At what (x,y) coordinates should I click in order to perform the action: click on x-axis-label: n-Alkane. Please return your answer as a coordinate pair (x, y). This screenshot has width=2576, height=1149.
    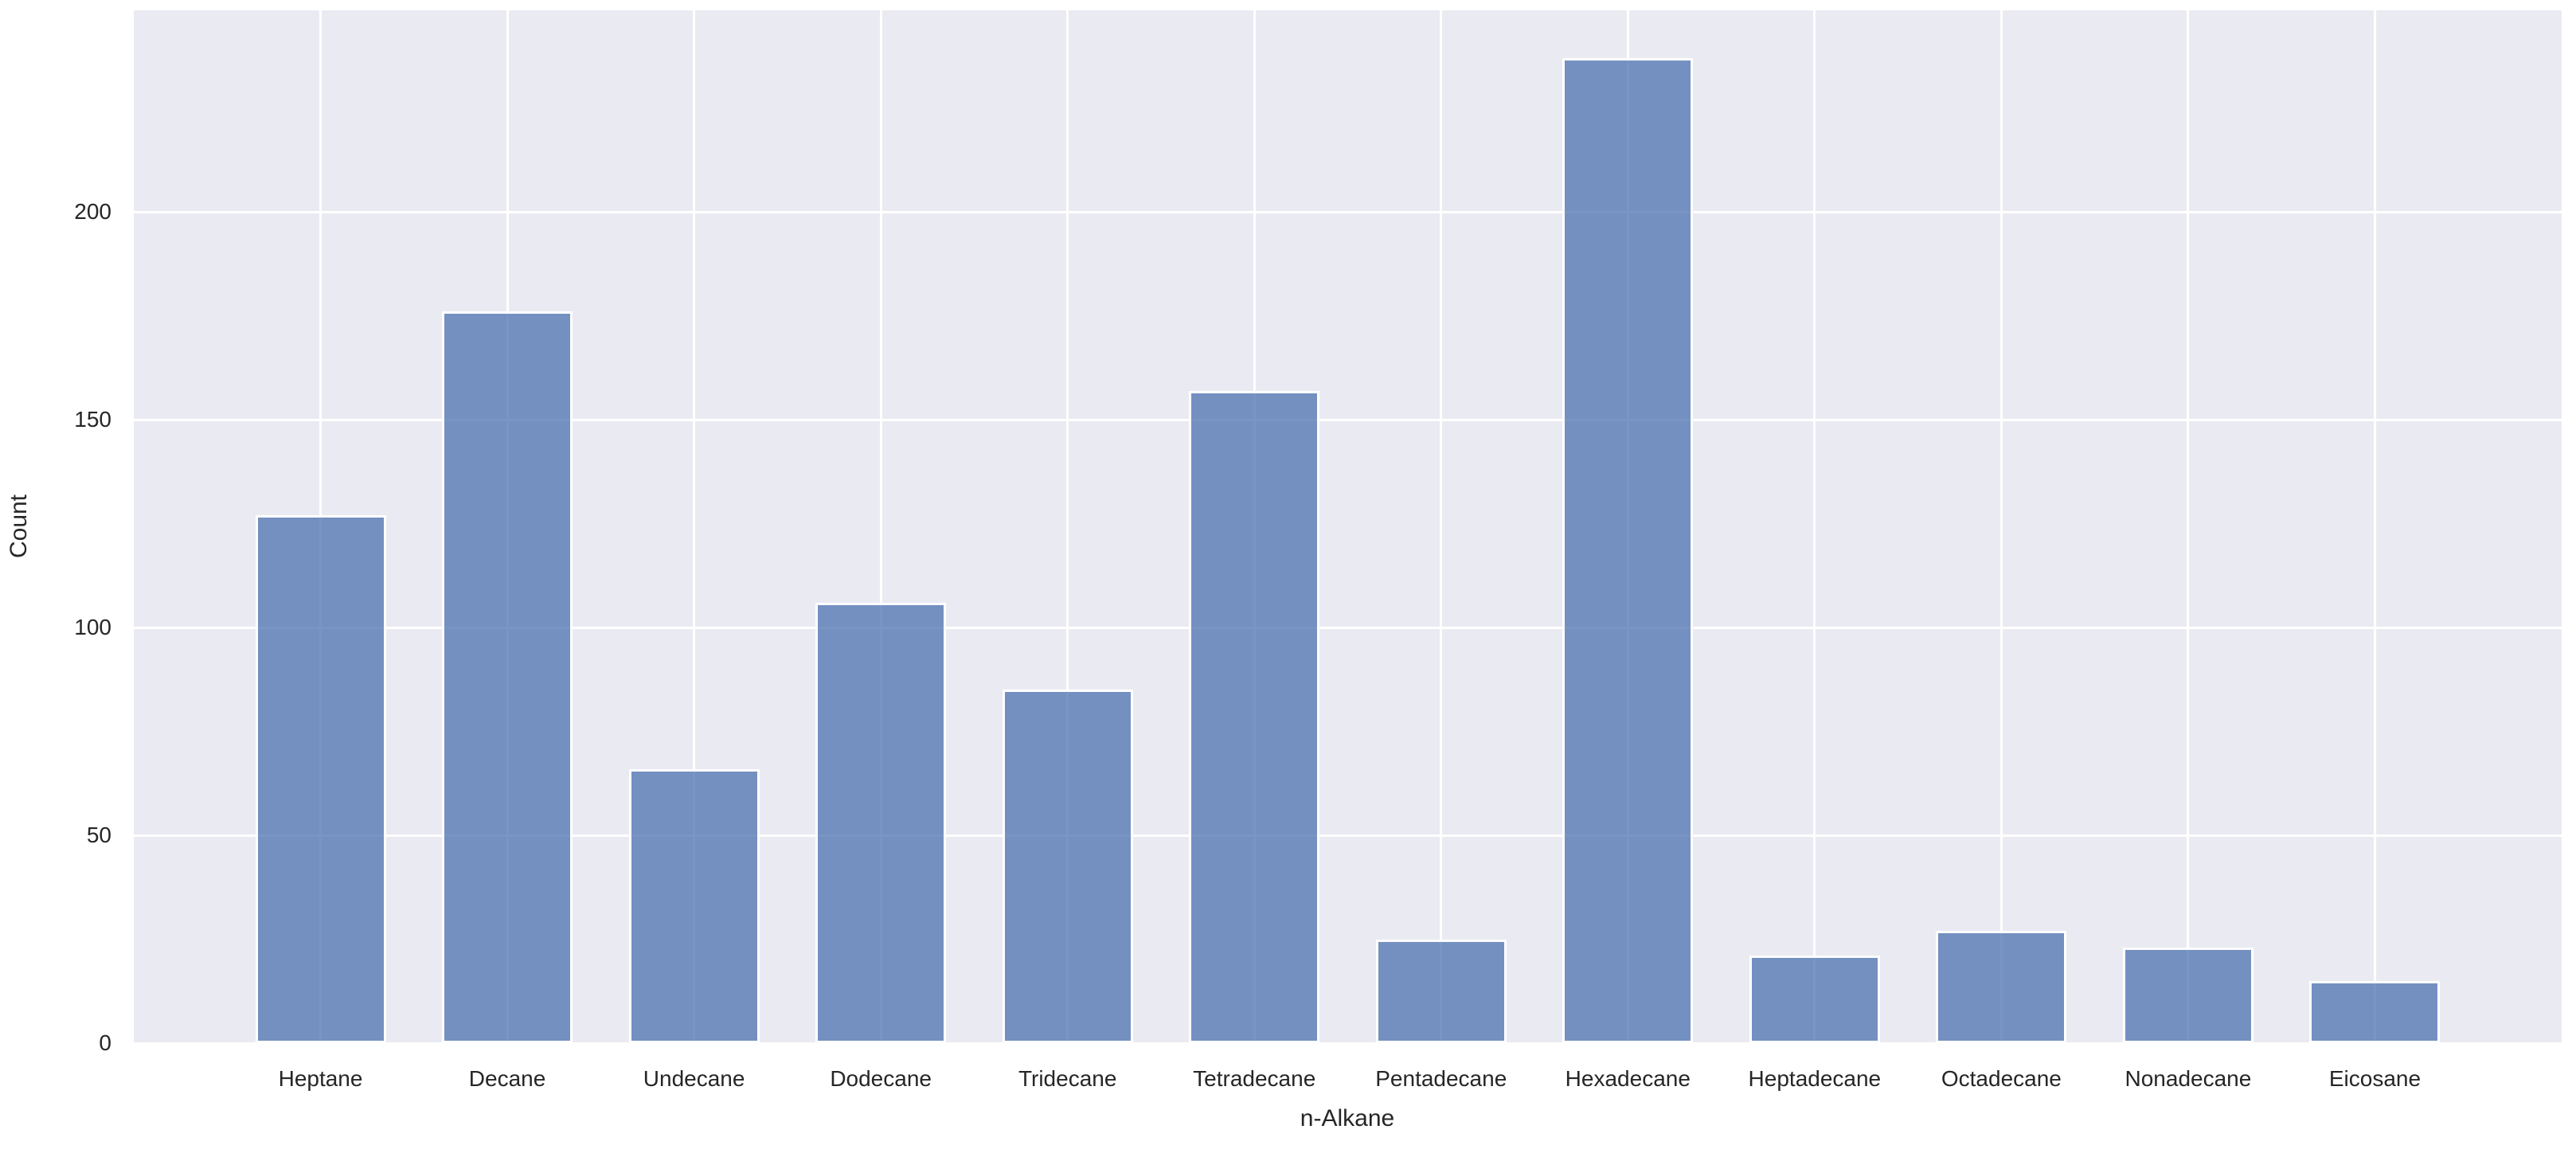
    Looking at the image, I should click on (1347, 1118).